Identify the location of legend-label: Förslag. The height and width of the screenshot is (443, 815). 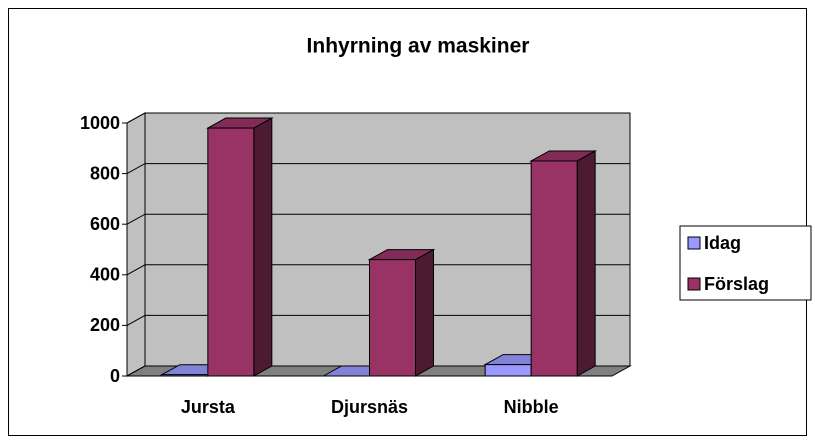
(736, 284).